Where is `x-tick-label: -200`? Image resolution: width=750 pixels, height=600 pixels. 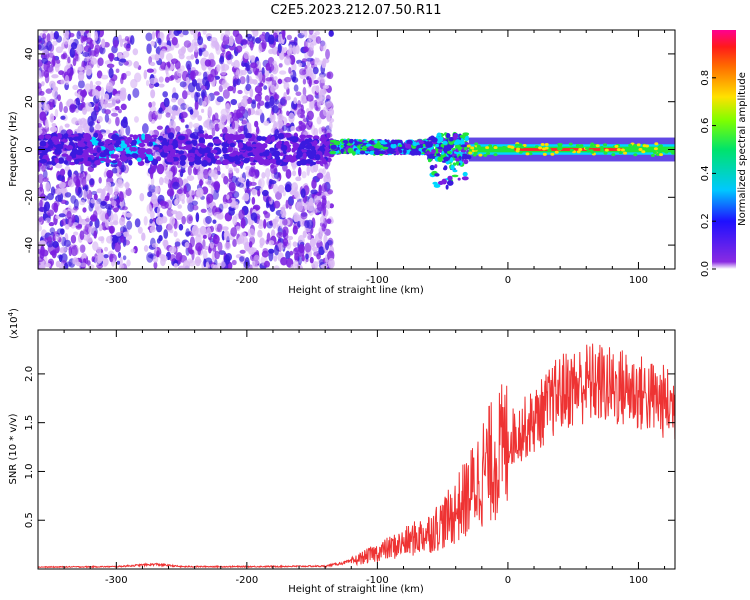 x-tick-label: -200 is located at coordinates (247, 280).